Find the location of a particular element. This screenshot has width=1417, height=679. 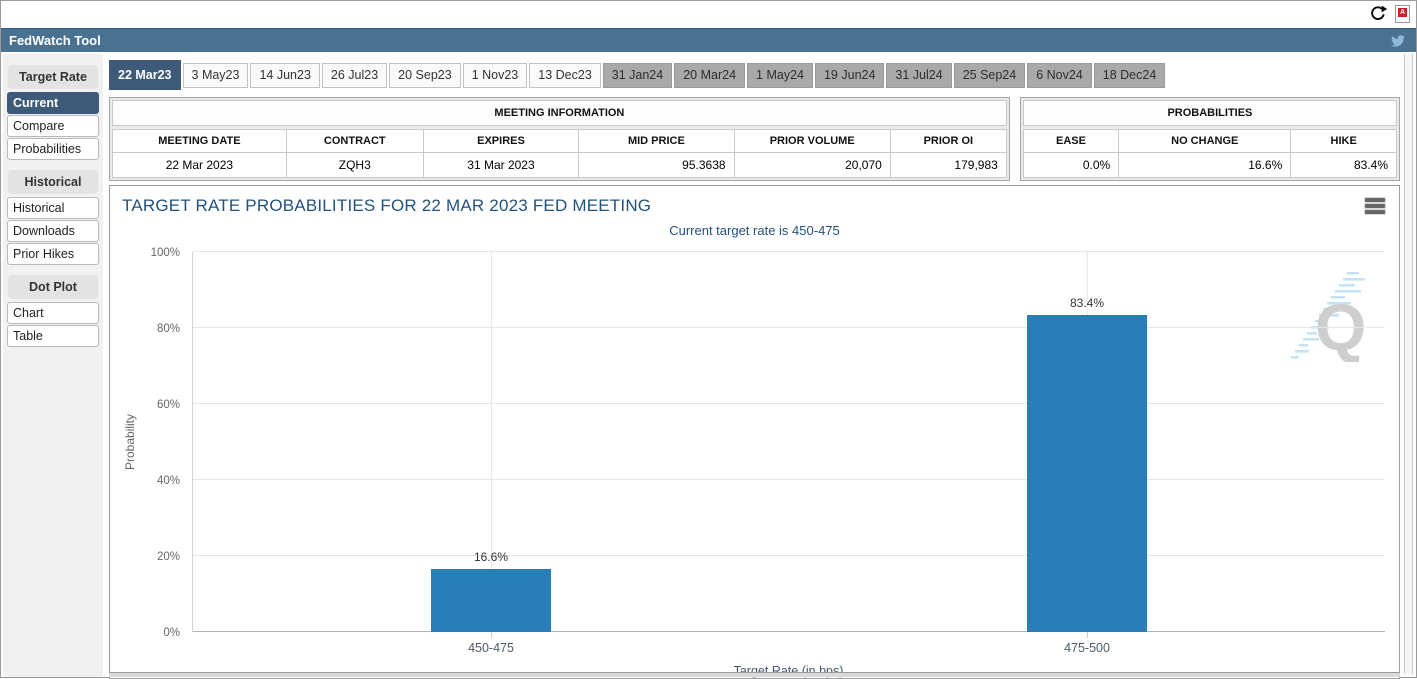

twitter-icon is located at coordinates (1398, 41).